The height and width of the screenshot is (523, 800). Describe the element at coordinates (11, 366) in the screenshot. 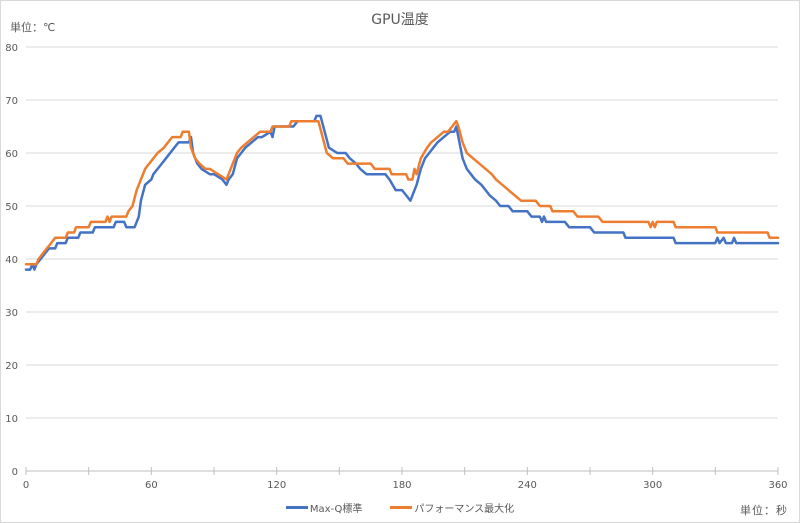

I see `svg-text: 20` at that location.